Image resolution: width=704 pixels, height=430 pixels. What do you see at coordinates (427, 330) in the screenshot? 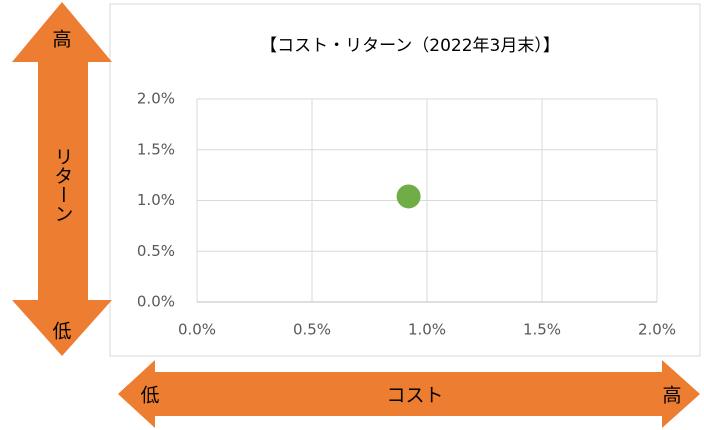
I see `x-tick-label: 1.0%` at bounding box center [427, 330].